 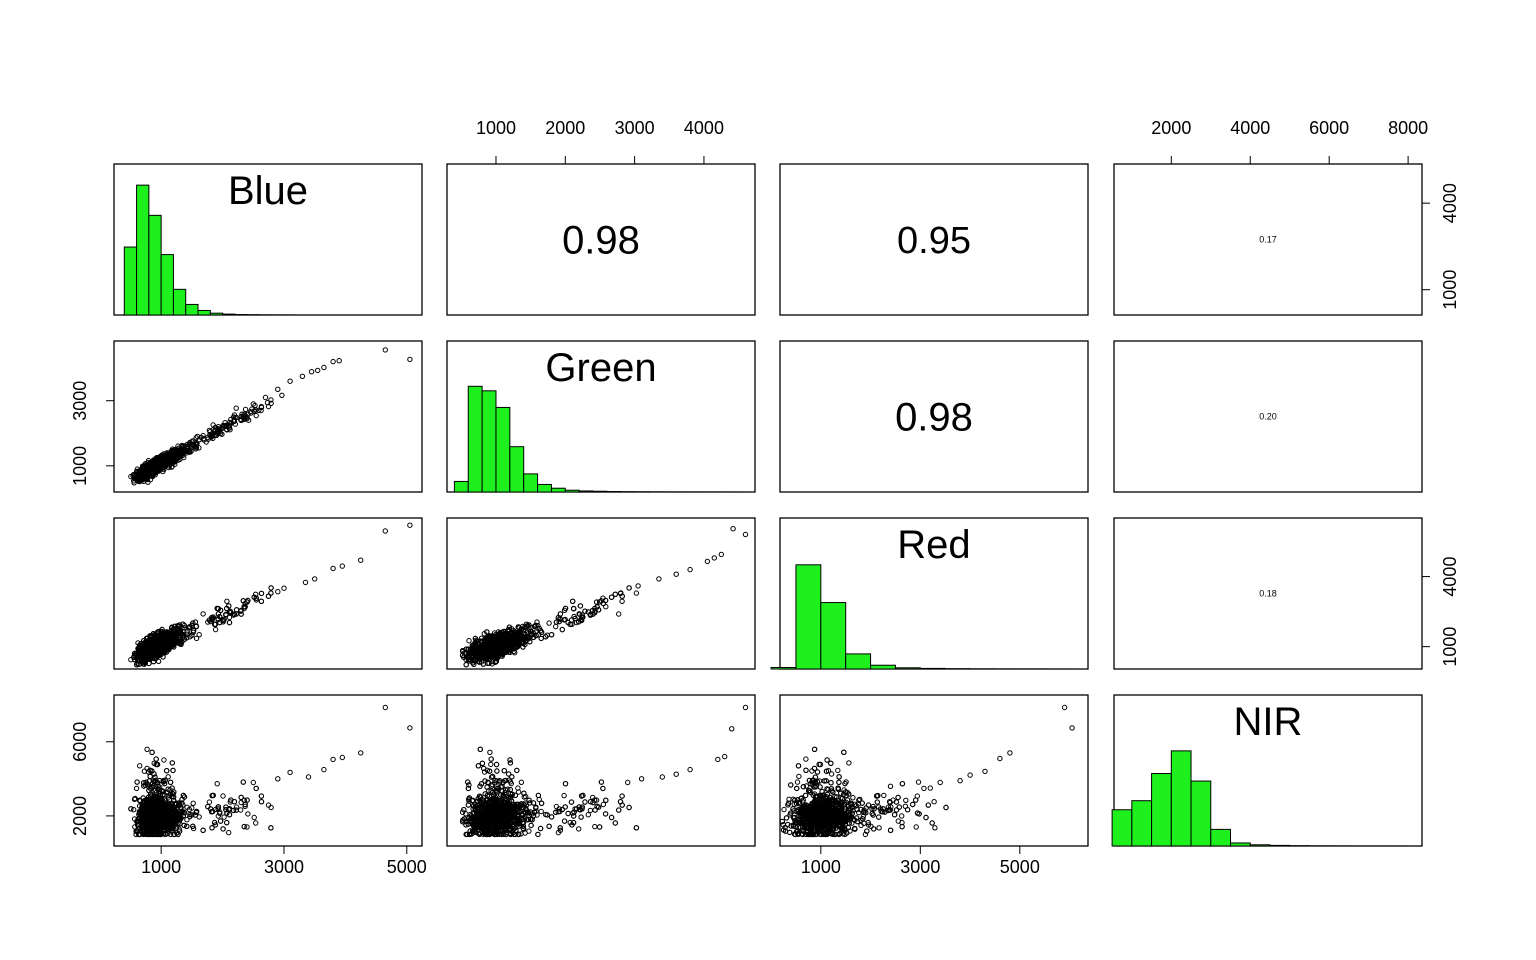 I want to click on panel-nir-green, so click(x=601, y=770).